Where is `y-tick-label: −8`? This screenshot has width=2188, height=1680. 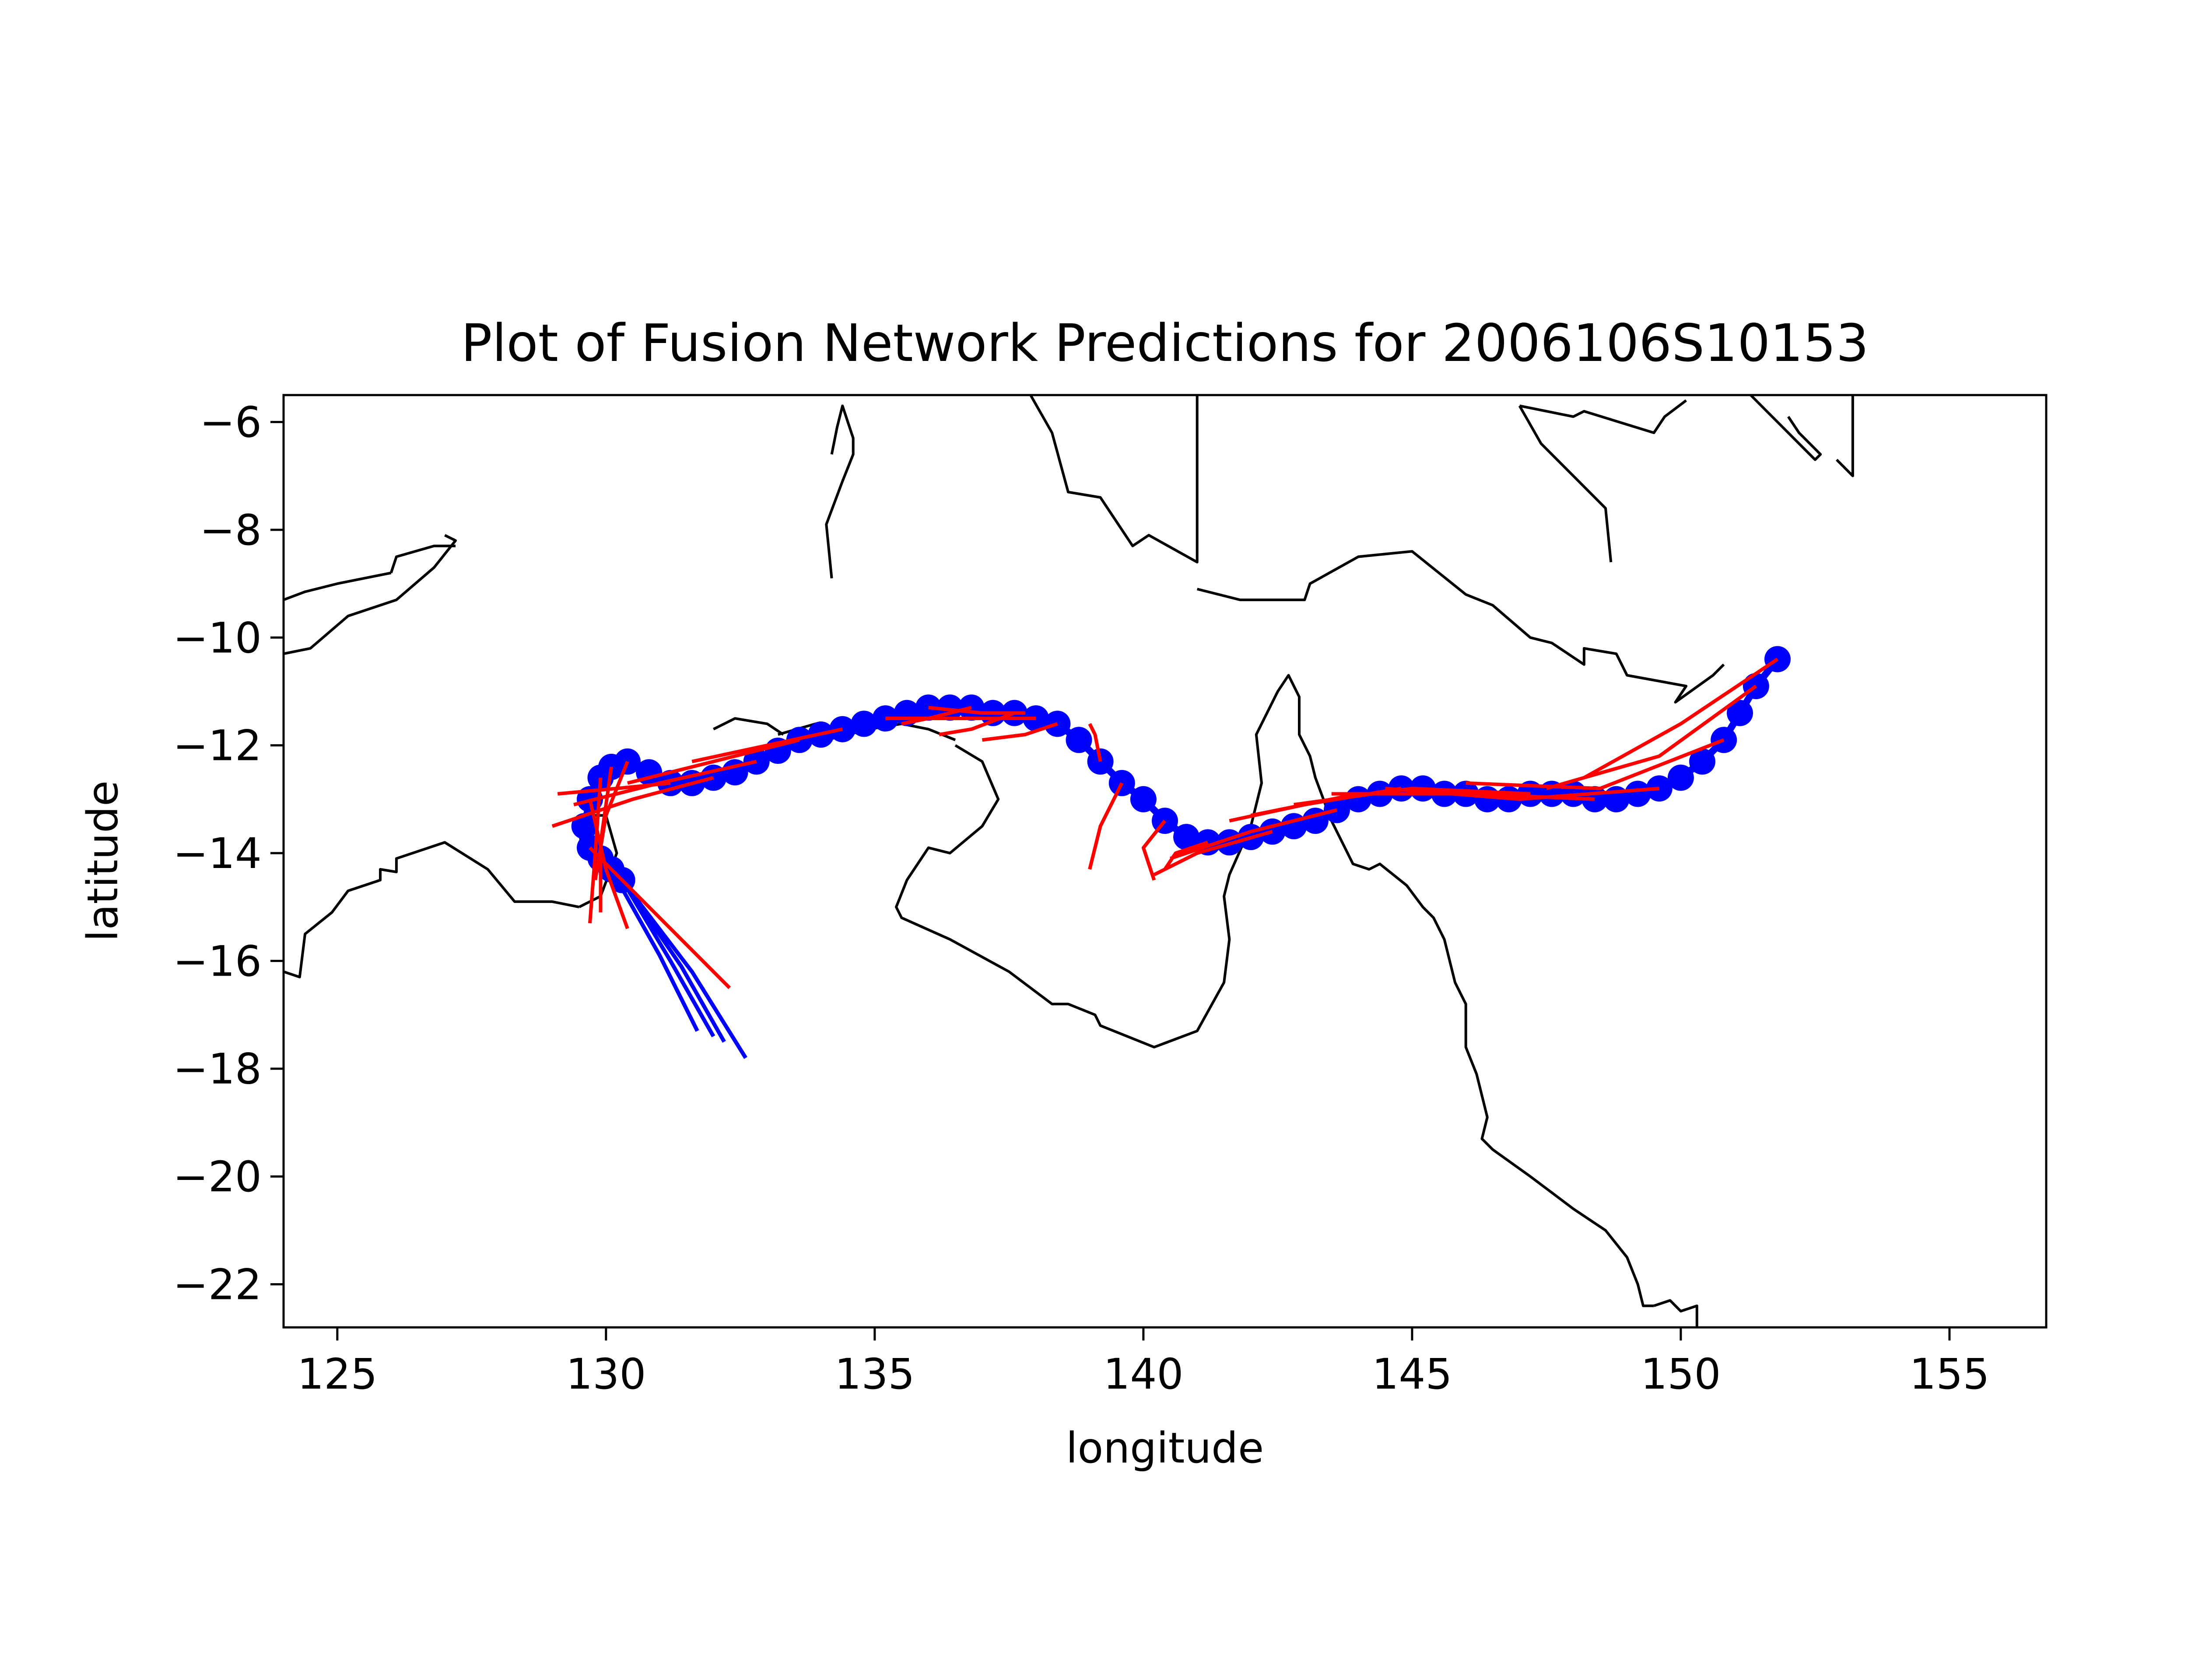 y-tick-label: −8 is located at coordinates (231, 530).